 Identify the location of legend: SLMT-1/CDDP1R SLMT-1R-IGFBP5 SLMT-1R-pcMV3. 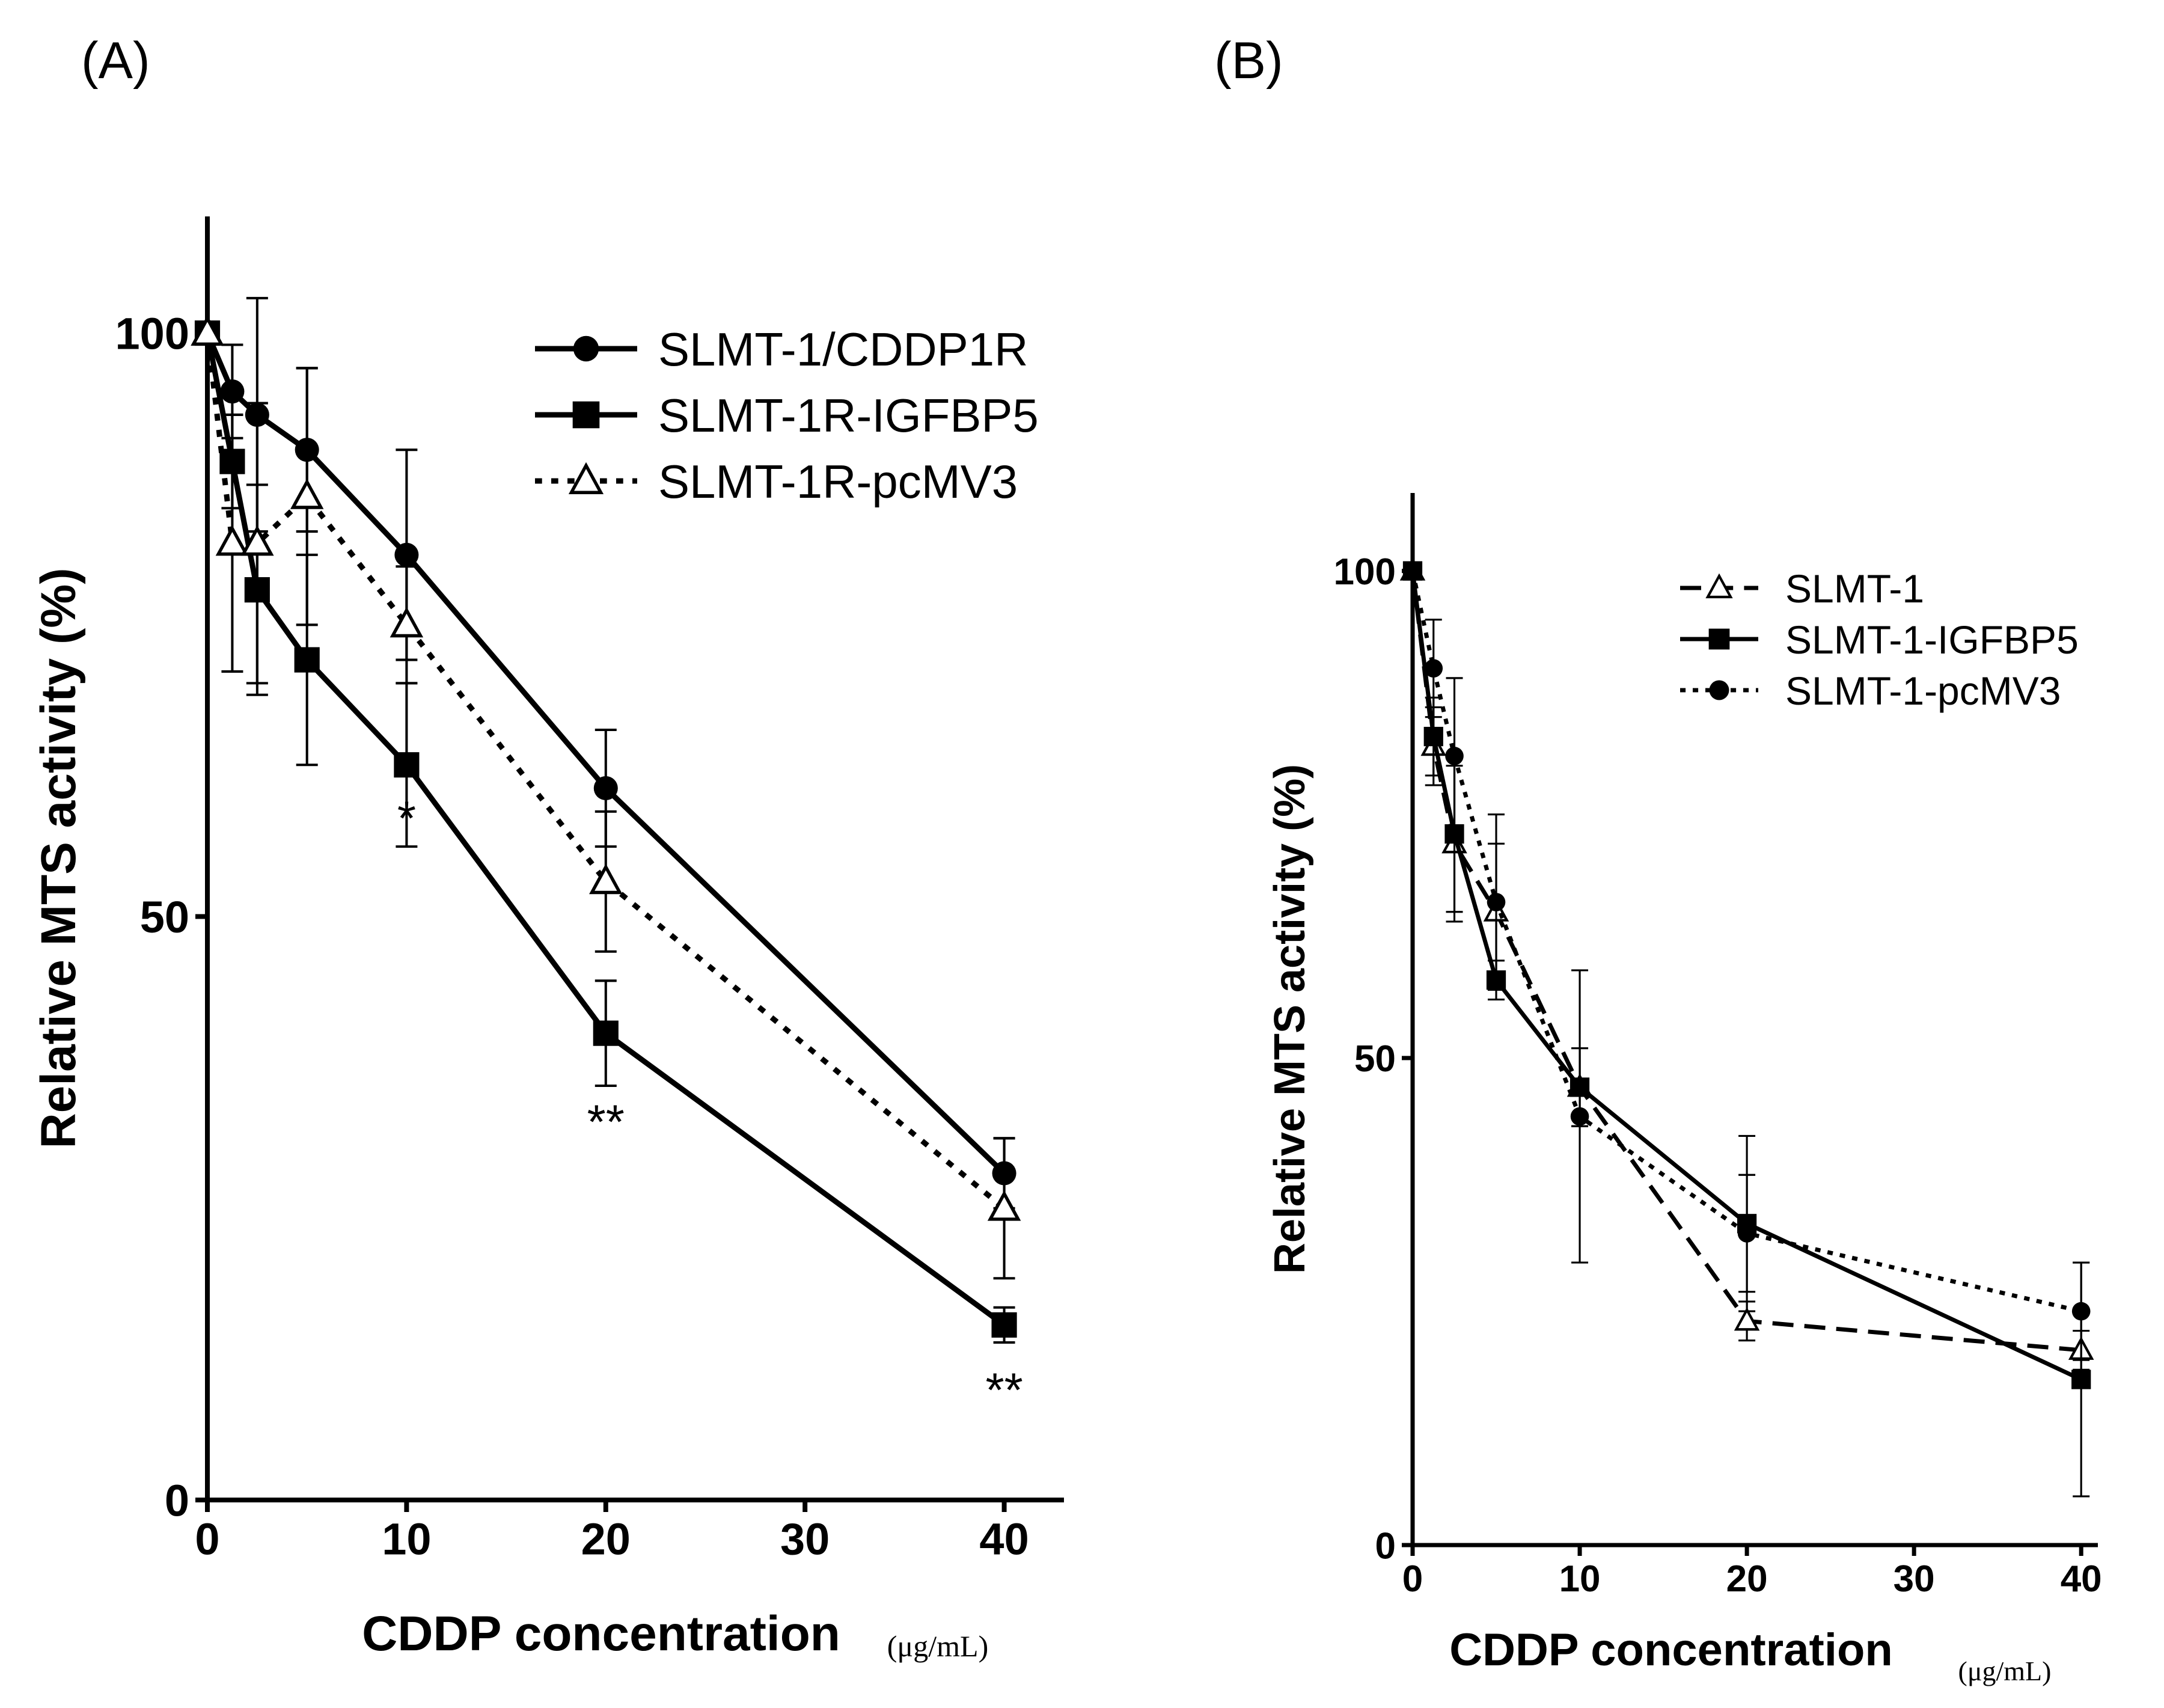
(787, 415).